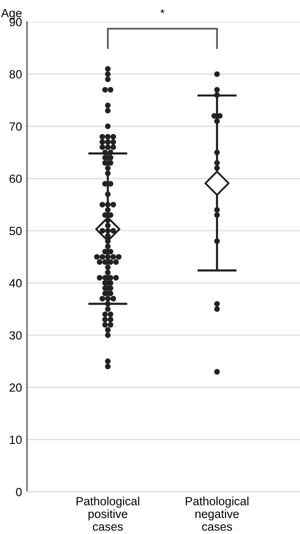 The height and width of the screenshot is (534, 300). Describe the element at coordinates (16, 440) in the screenshot. I see `y-tick-label: 10` at that location.